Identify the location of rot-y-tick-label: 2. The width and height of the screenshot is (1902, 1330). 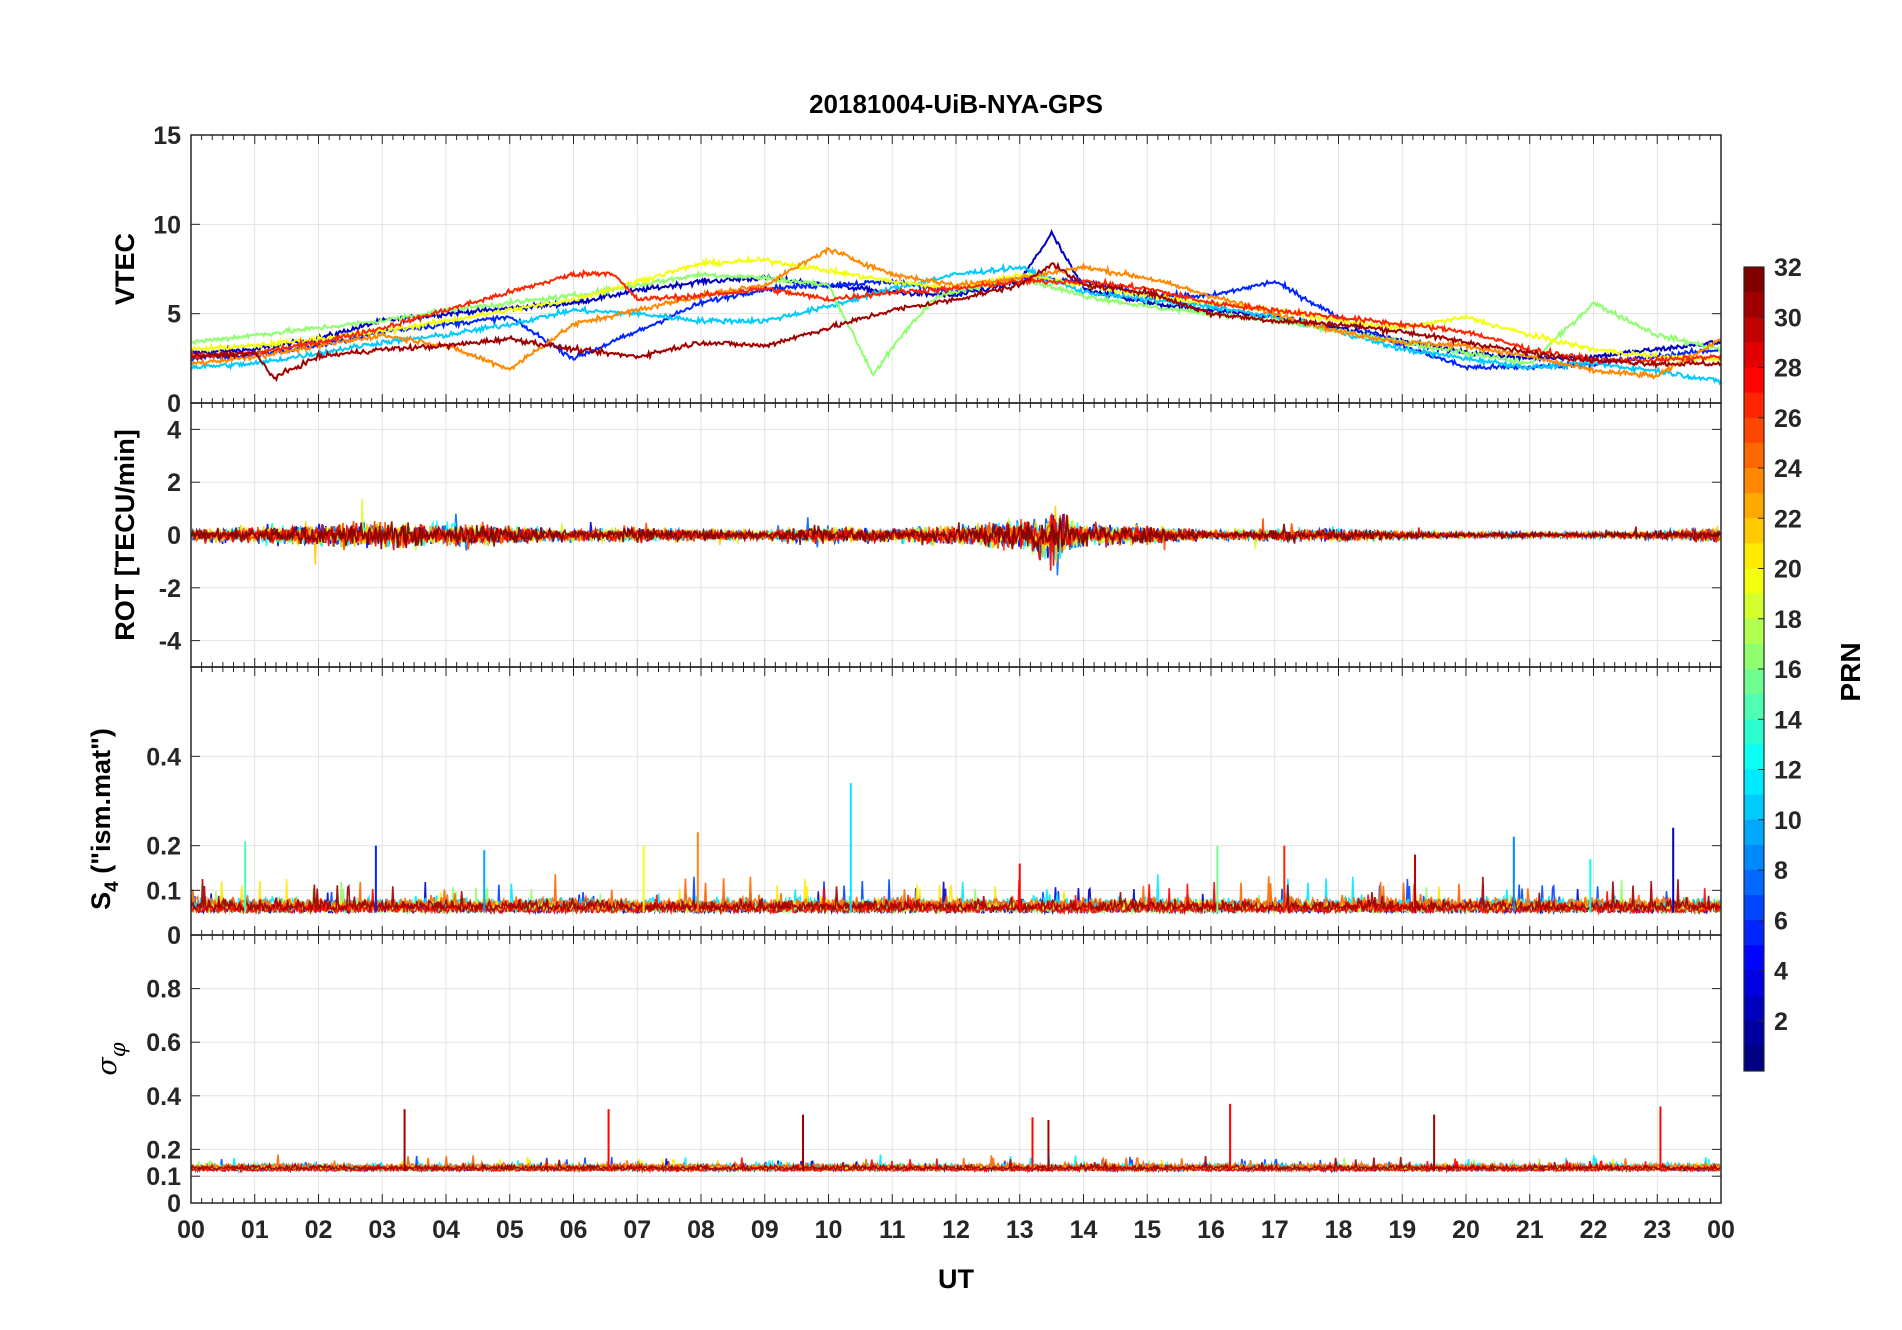
(174, 483).